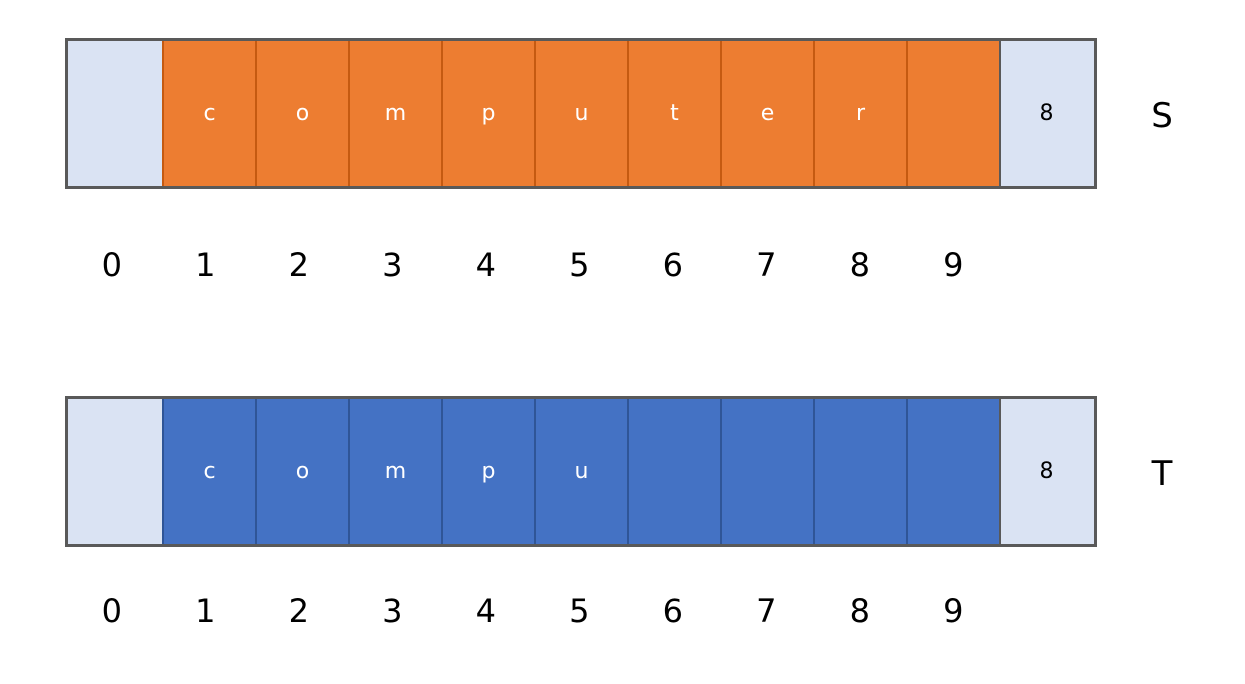  What do you see at coordinates (208, 113) in the screenshot?
I see `s-cell-1: c` at bounding box center [208, 113].